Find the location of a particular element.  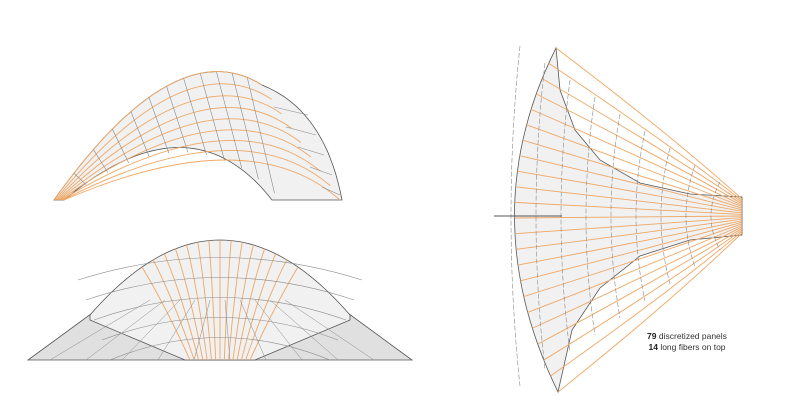

panels-label: discretized panels is located at coordinates (692, 336).